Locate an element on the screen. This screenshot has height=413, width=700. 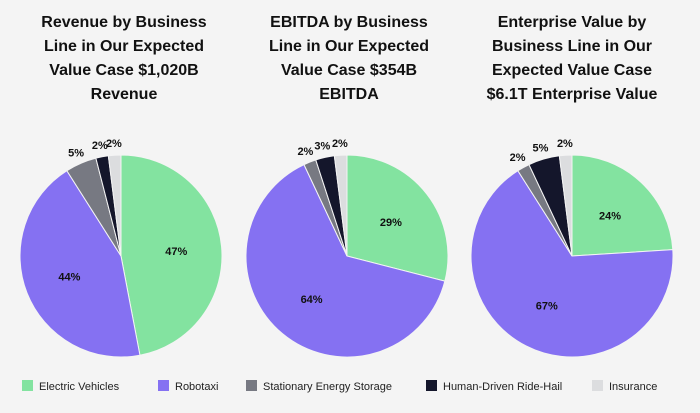
legend-swatch-human-driven-ride-hail is located at coordinates (431, 385).